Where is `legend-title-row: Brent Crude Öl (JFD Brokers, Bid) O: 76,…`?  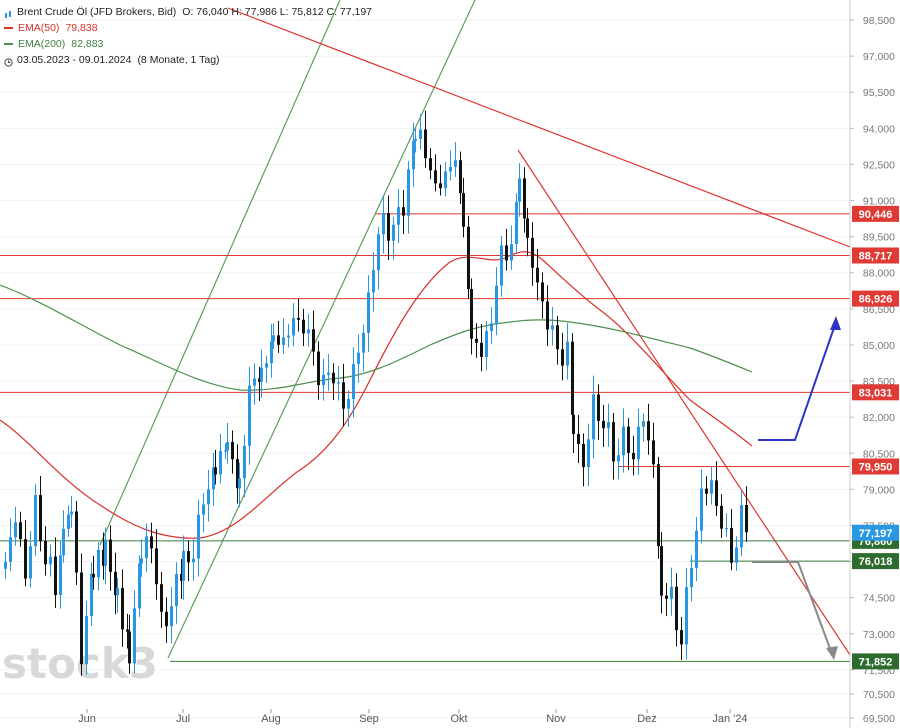
legend-title-row: Brent Crude Öl (JFD Brokers, Bid) O: 76,… is located at coordinates (188, 12).